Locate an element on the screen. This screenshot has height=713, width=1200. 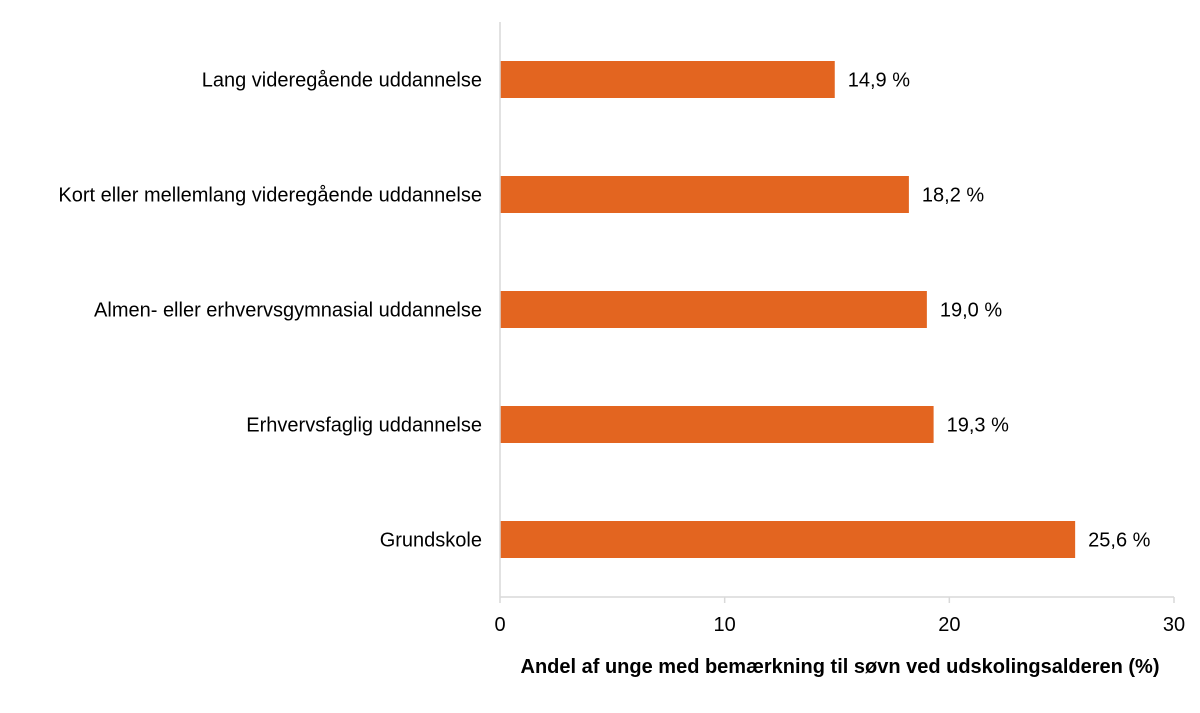
value-label: 19,0 % is located at coordinates (971, 311).